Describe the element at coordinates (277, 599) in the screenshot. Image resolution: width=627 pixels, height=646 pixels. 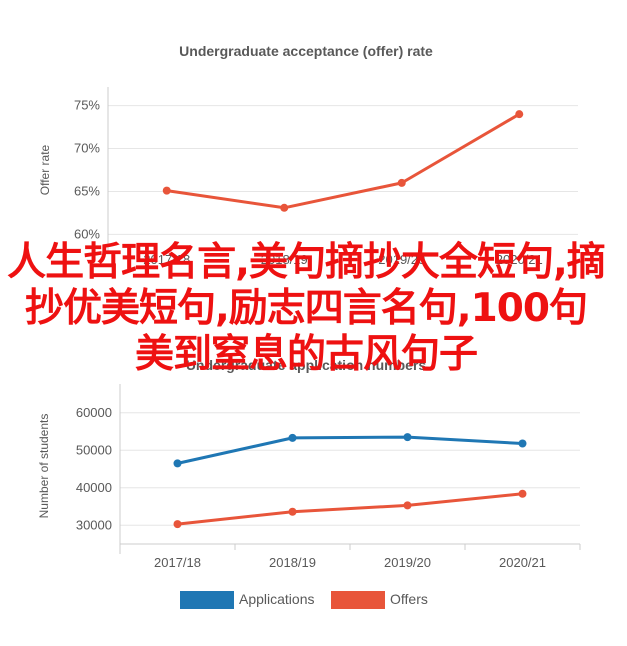
I see `legend-label-applications: Applications` at that location.